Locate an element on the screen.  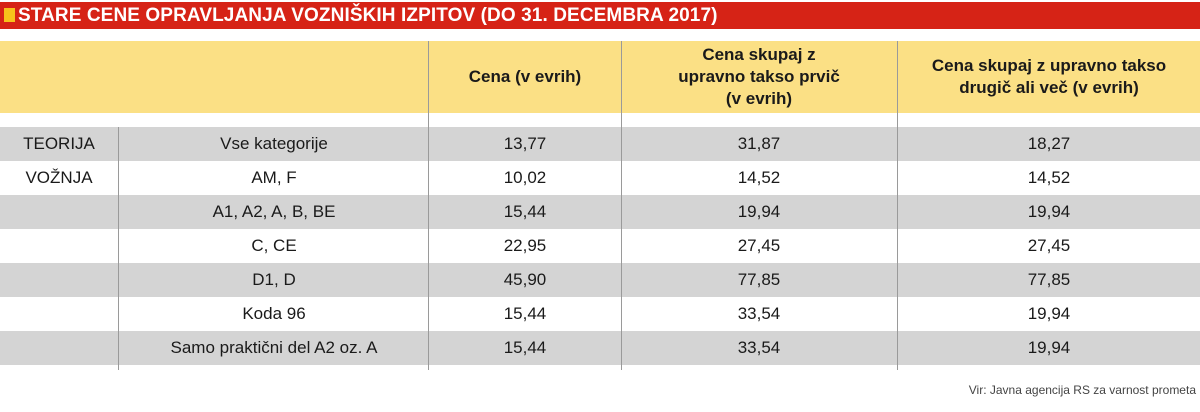
table-row: A1, A2, A, B, BE 15,44 19,94 19,94 is located at coordinates (600, 212).